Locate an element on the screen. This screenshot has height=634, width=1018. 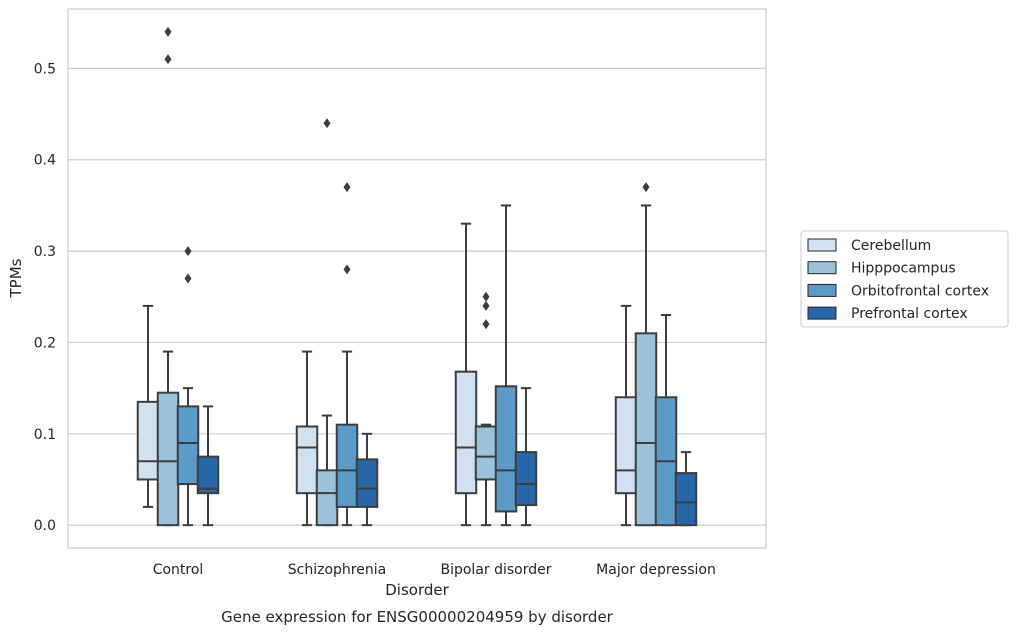
x-tick-label: Major depression is located at coordinates (656, 570).